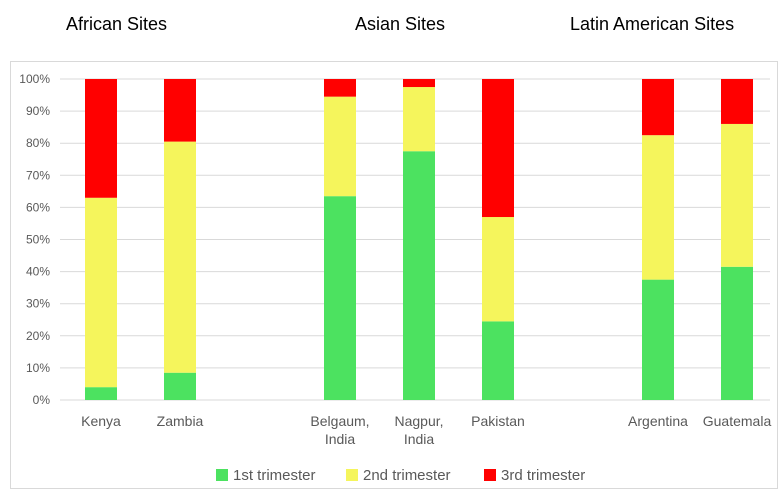 The height and width of the screenshot is (493, 782). I want to click on y-tick-label: 30%, so click(38, 304).